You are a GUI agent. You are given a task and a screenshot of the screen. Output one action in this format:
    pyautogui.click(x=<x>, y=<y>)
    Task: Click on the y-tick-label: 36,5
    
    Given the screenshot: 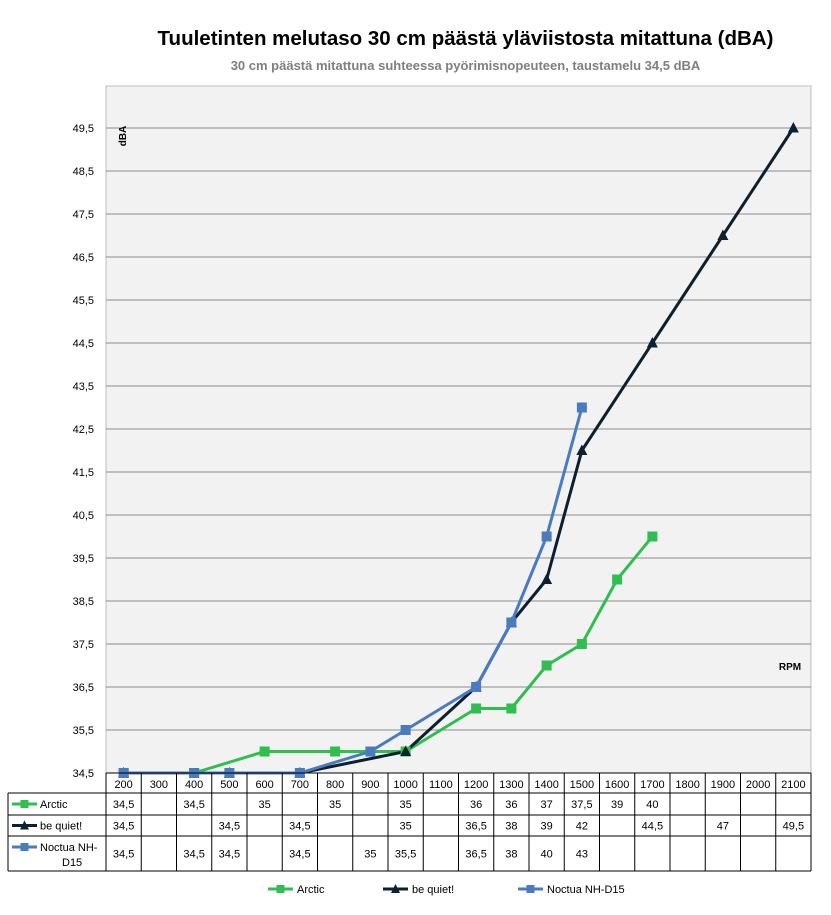 What is the action you would take?
    pyautogui.click(x=83, y=688)
    